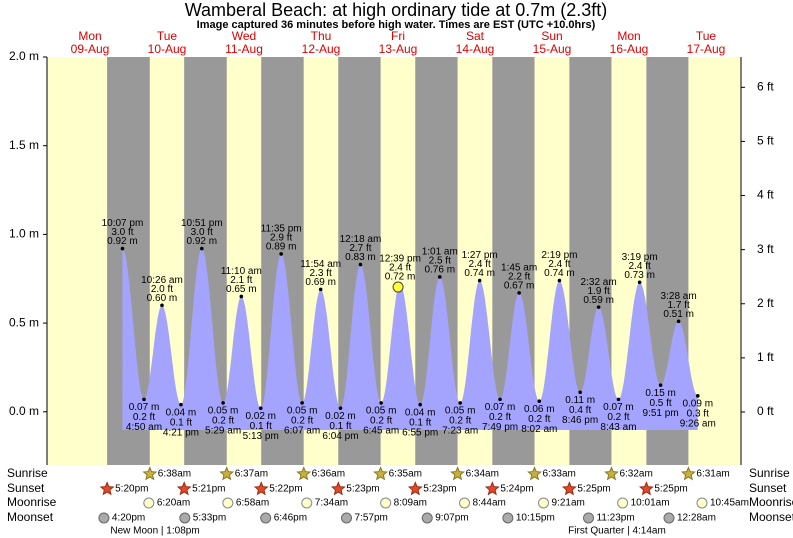 Image resolution: width=793 pixels, height=538 pixels. I want to click on tide-ft: 2.4 ft, so click(400, 268).